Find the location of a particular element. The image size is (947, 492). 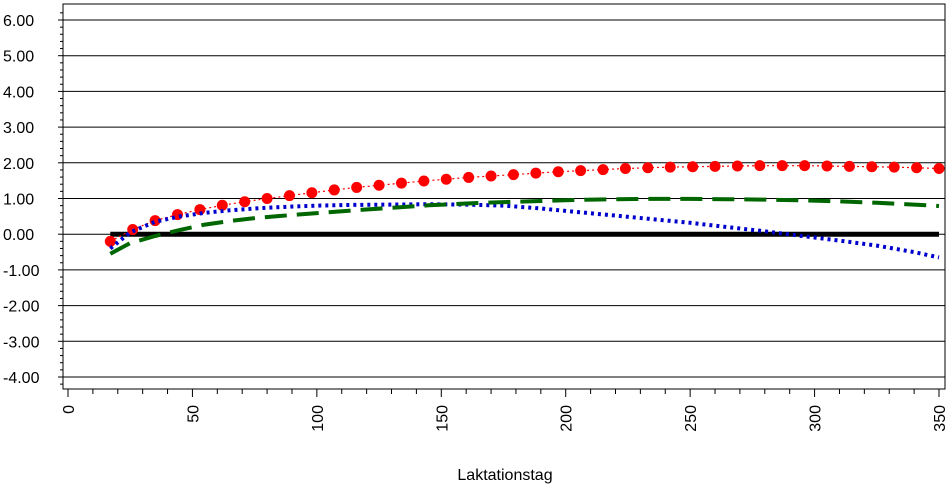

x-tick-label: 0 is located at coordinates (69, 409).